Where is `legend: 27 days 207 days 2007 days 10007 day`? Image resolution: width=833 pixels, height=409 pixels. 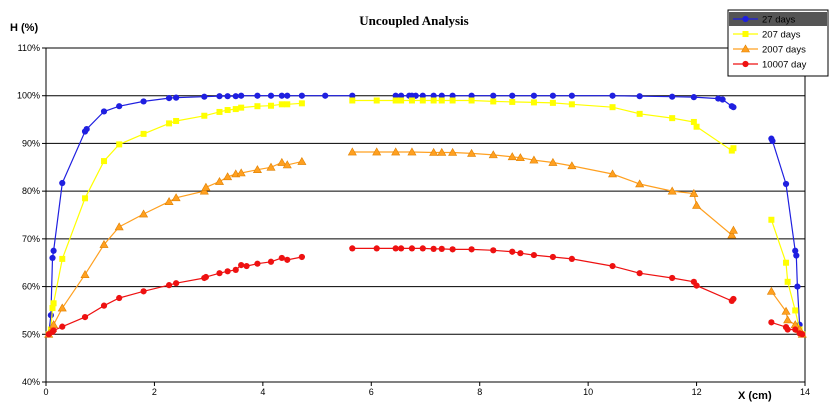
legend: 27 days 207 days 2007 days 10007 day is located at coordinates (778, 43).